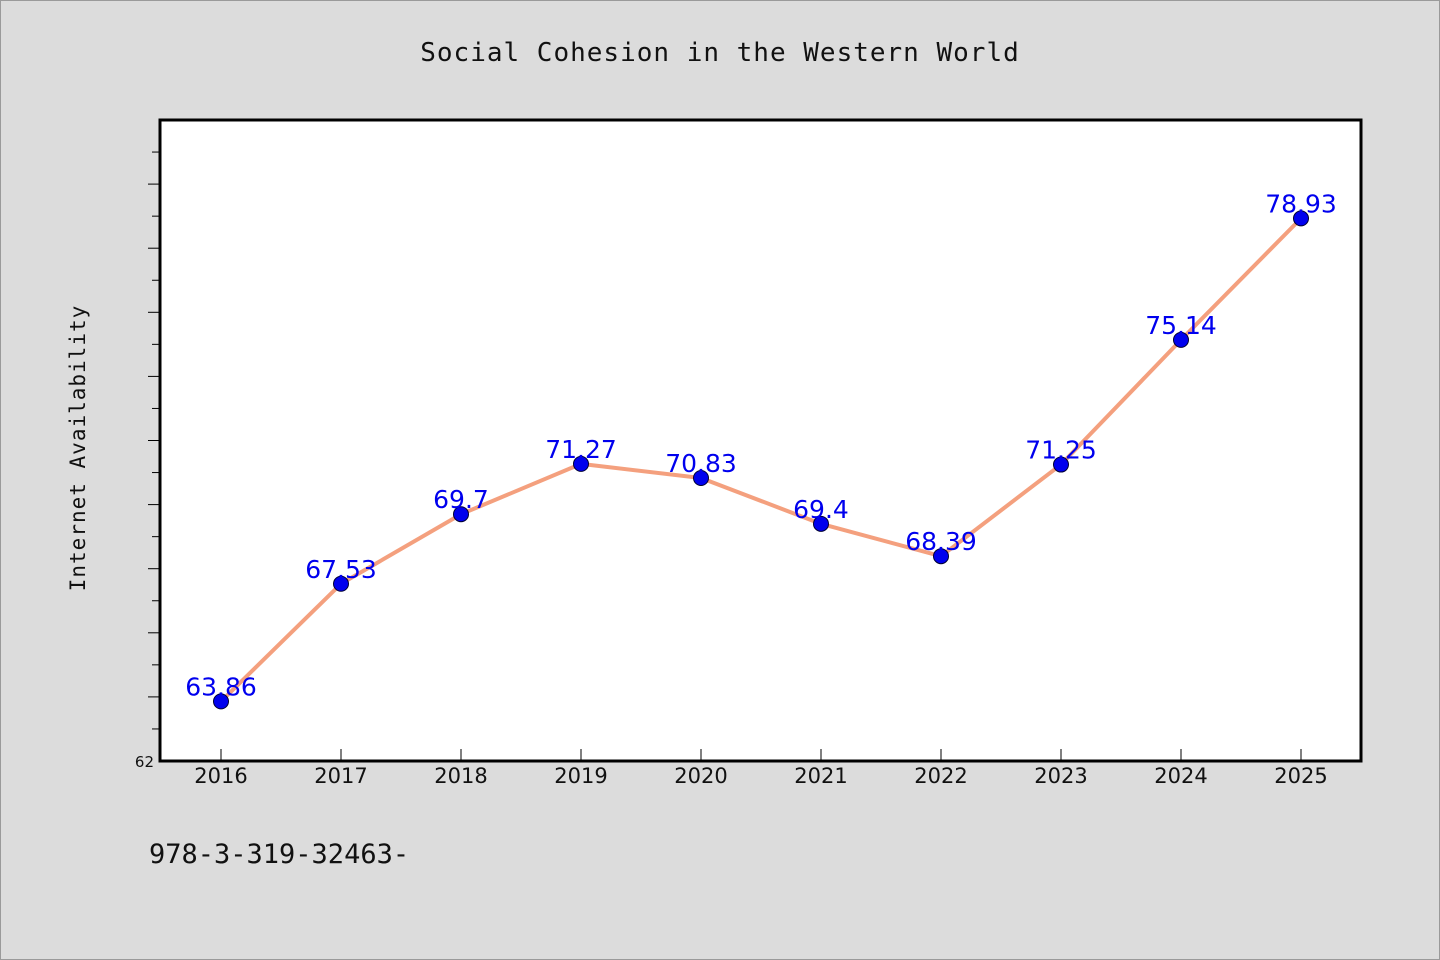 This screenshot has width=1440, height=960. I want to click on data-label: 68.39, so click(941, 541).